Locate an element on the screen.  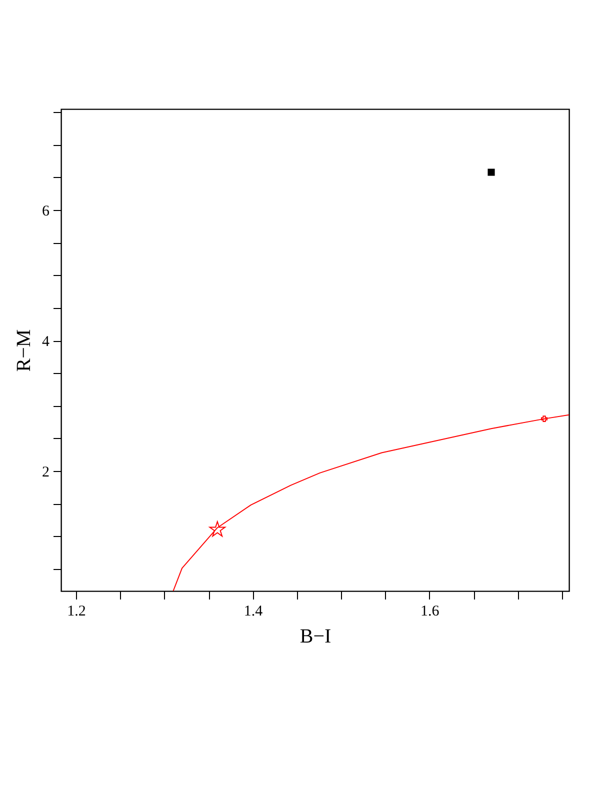
y-tick-label: 6 is located at coordinates (46, 212).